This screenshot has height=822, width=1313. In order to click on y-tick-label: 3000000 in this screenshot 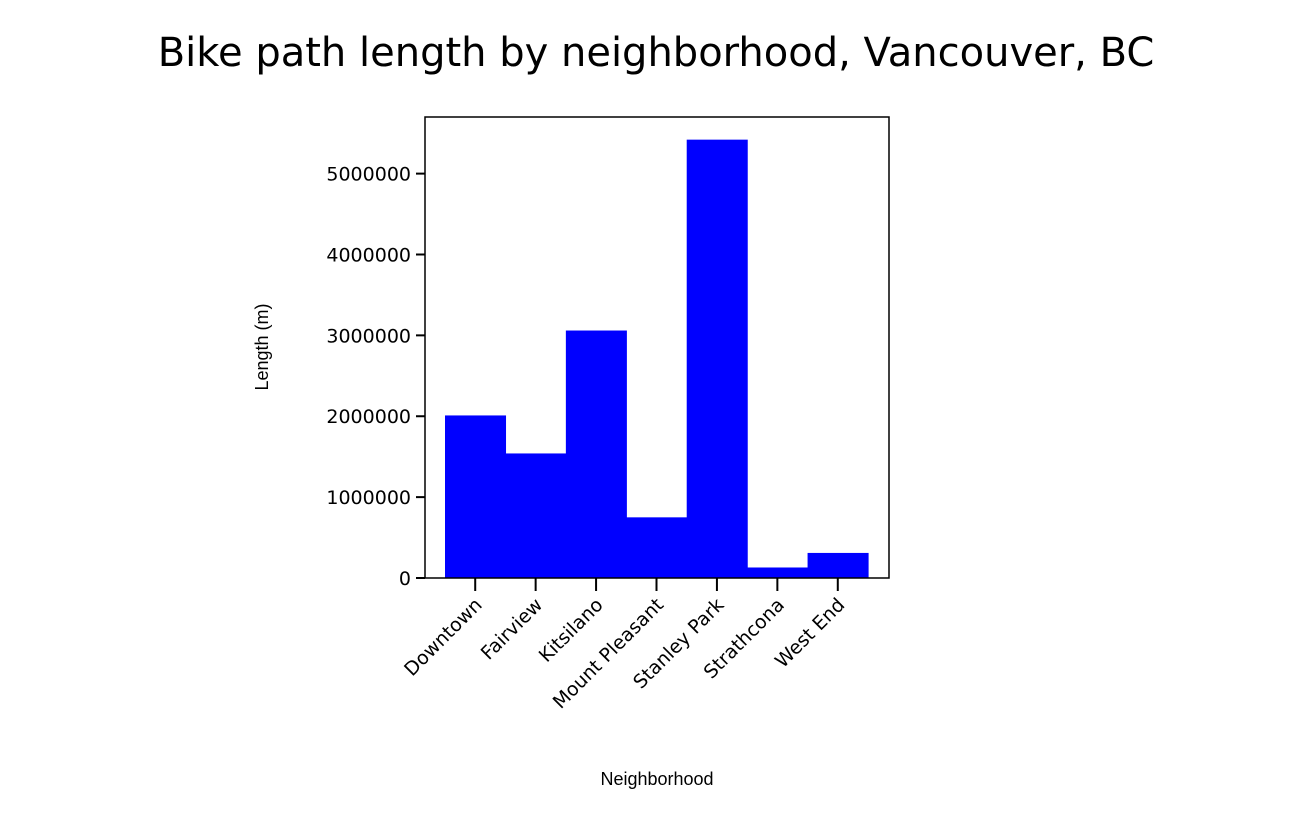, I will do `click(368, 336)`.